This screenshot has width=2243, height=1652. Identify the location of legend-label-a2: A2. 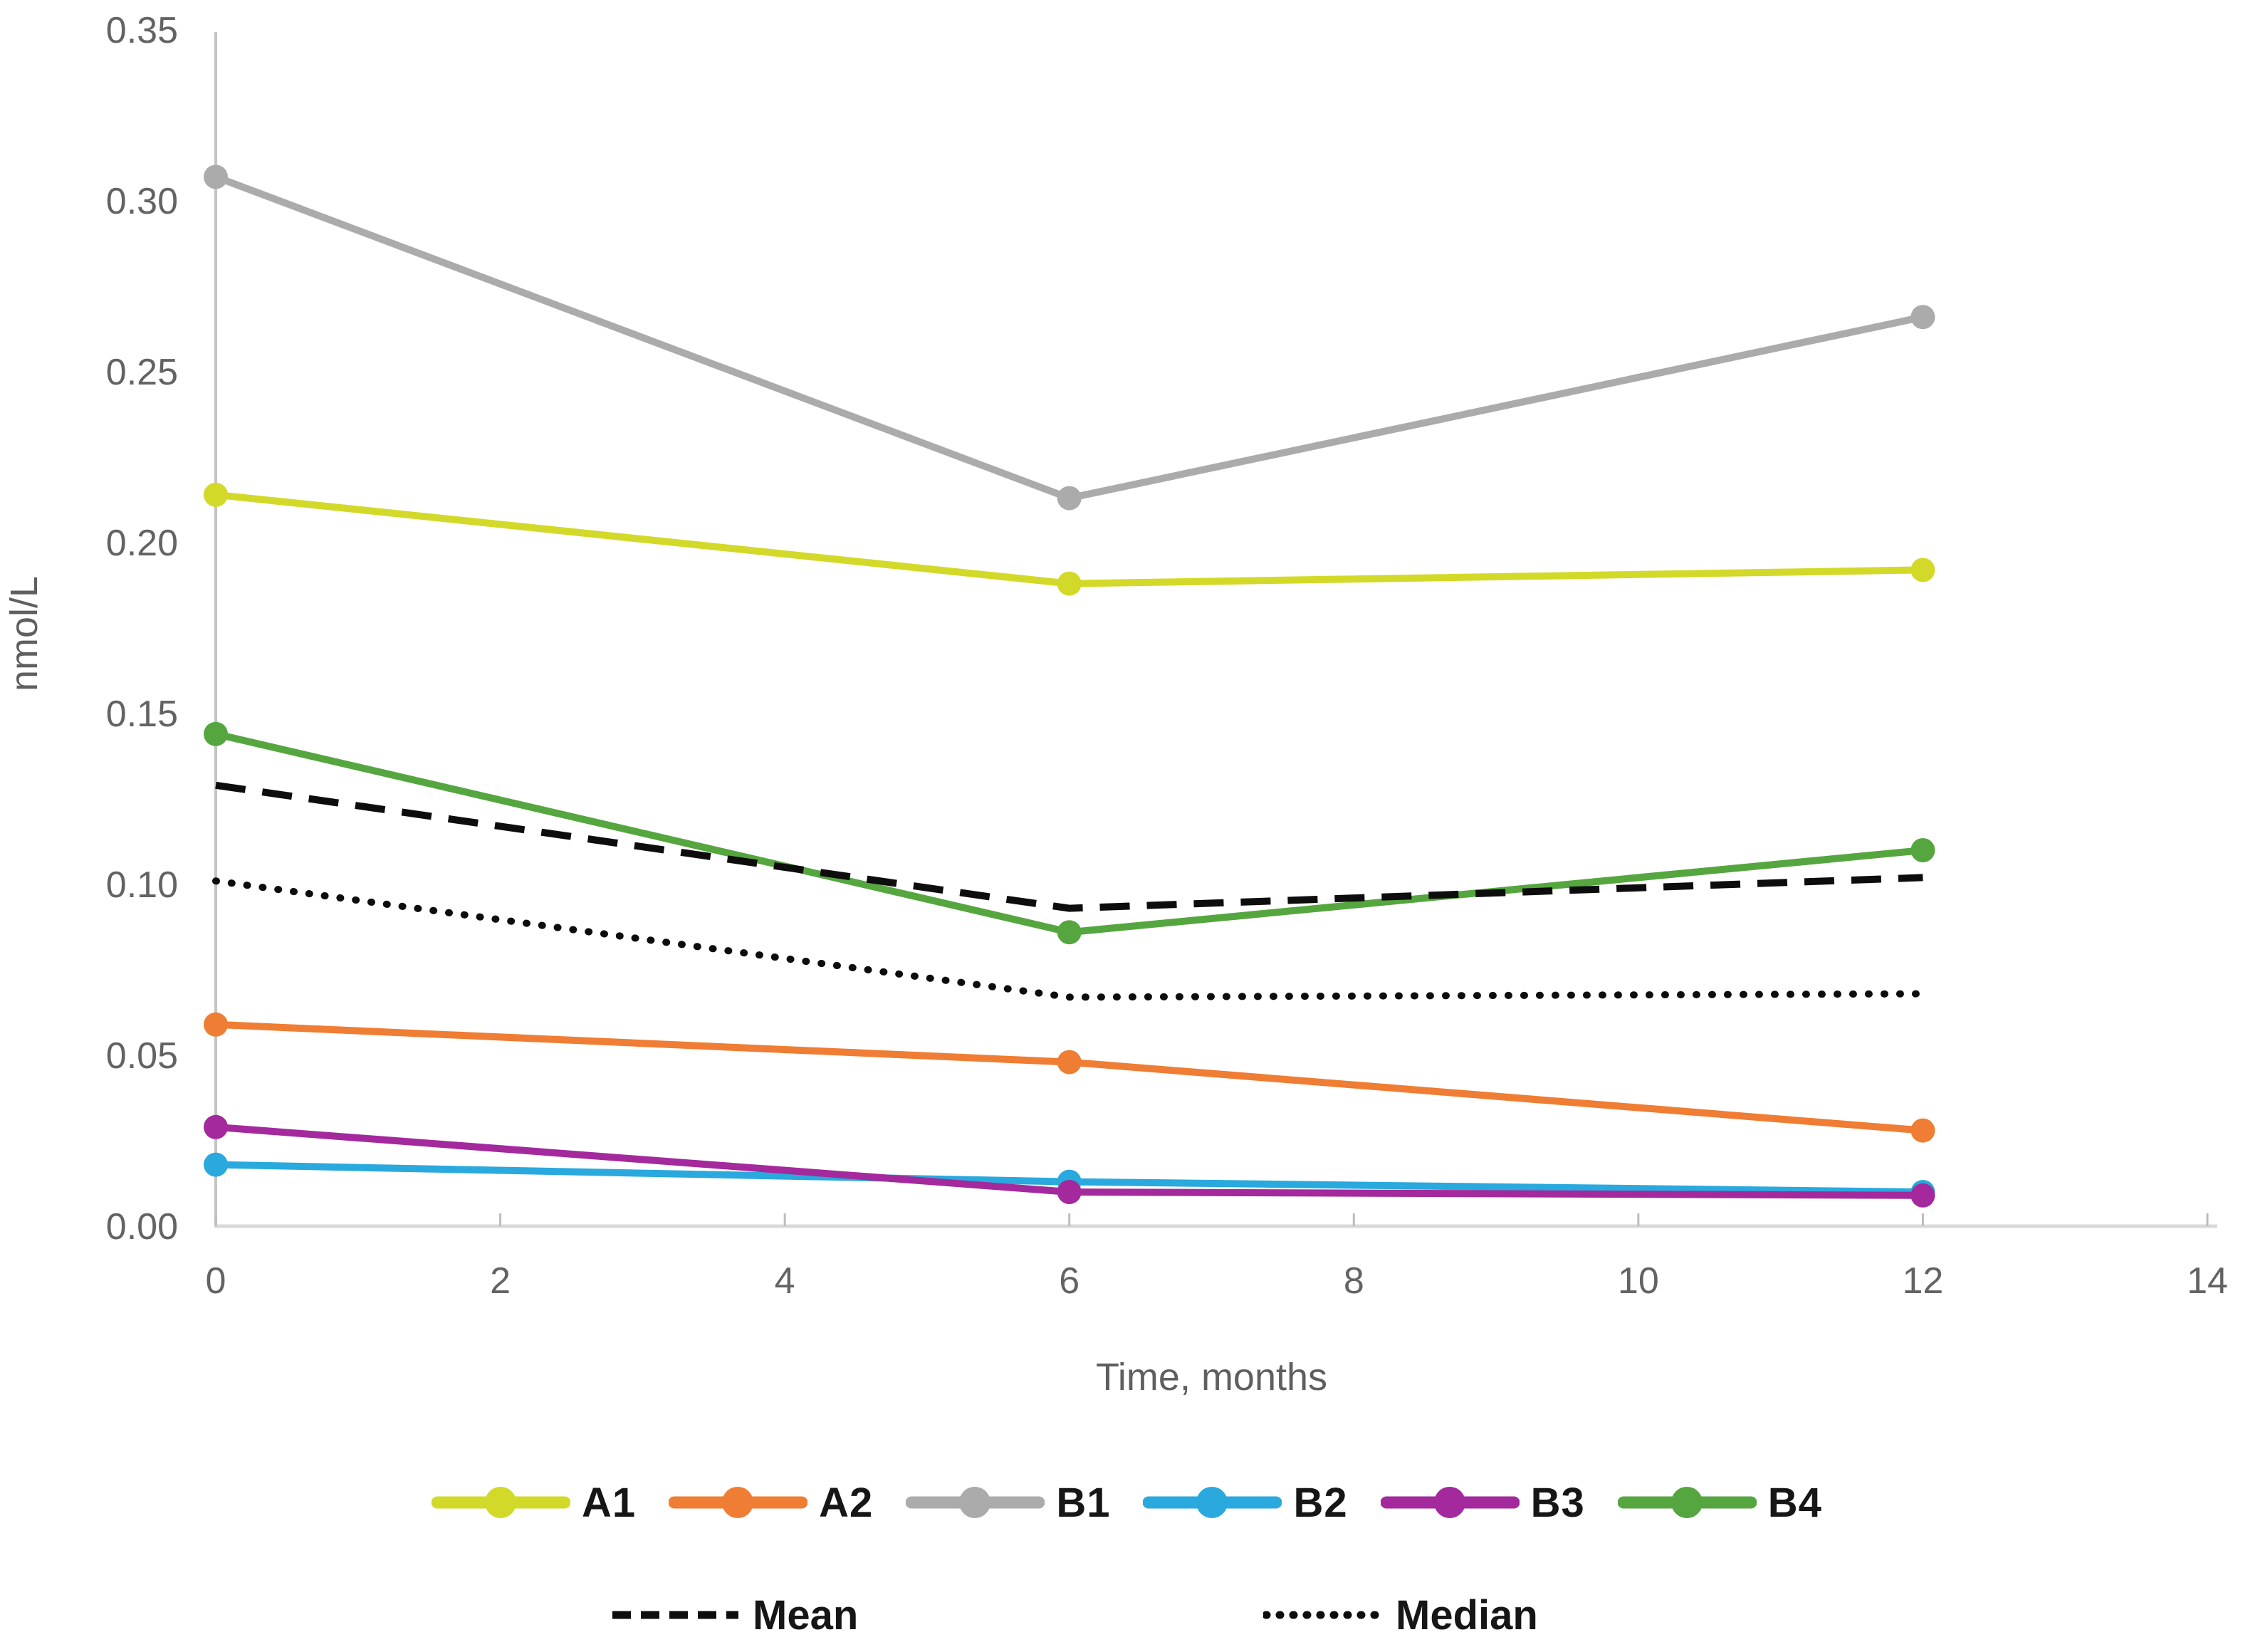
(846, 1502).